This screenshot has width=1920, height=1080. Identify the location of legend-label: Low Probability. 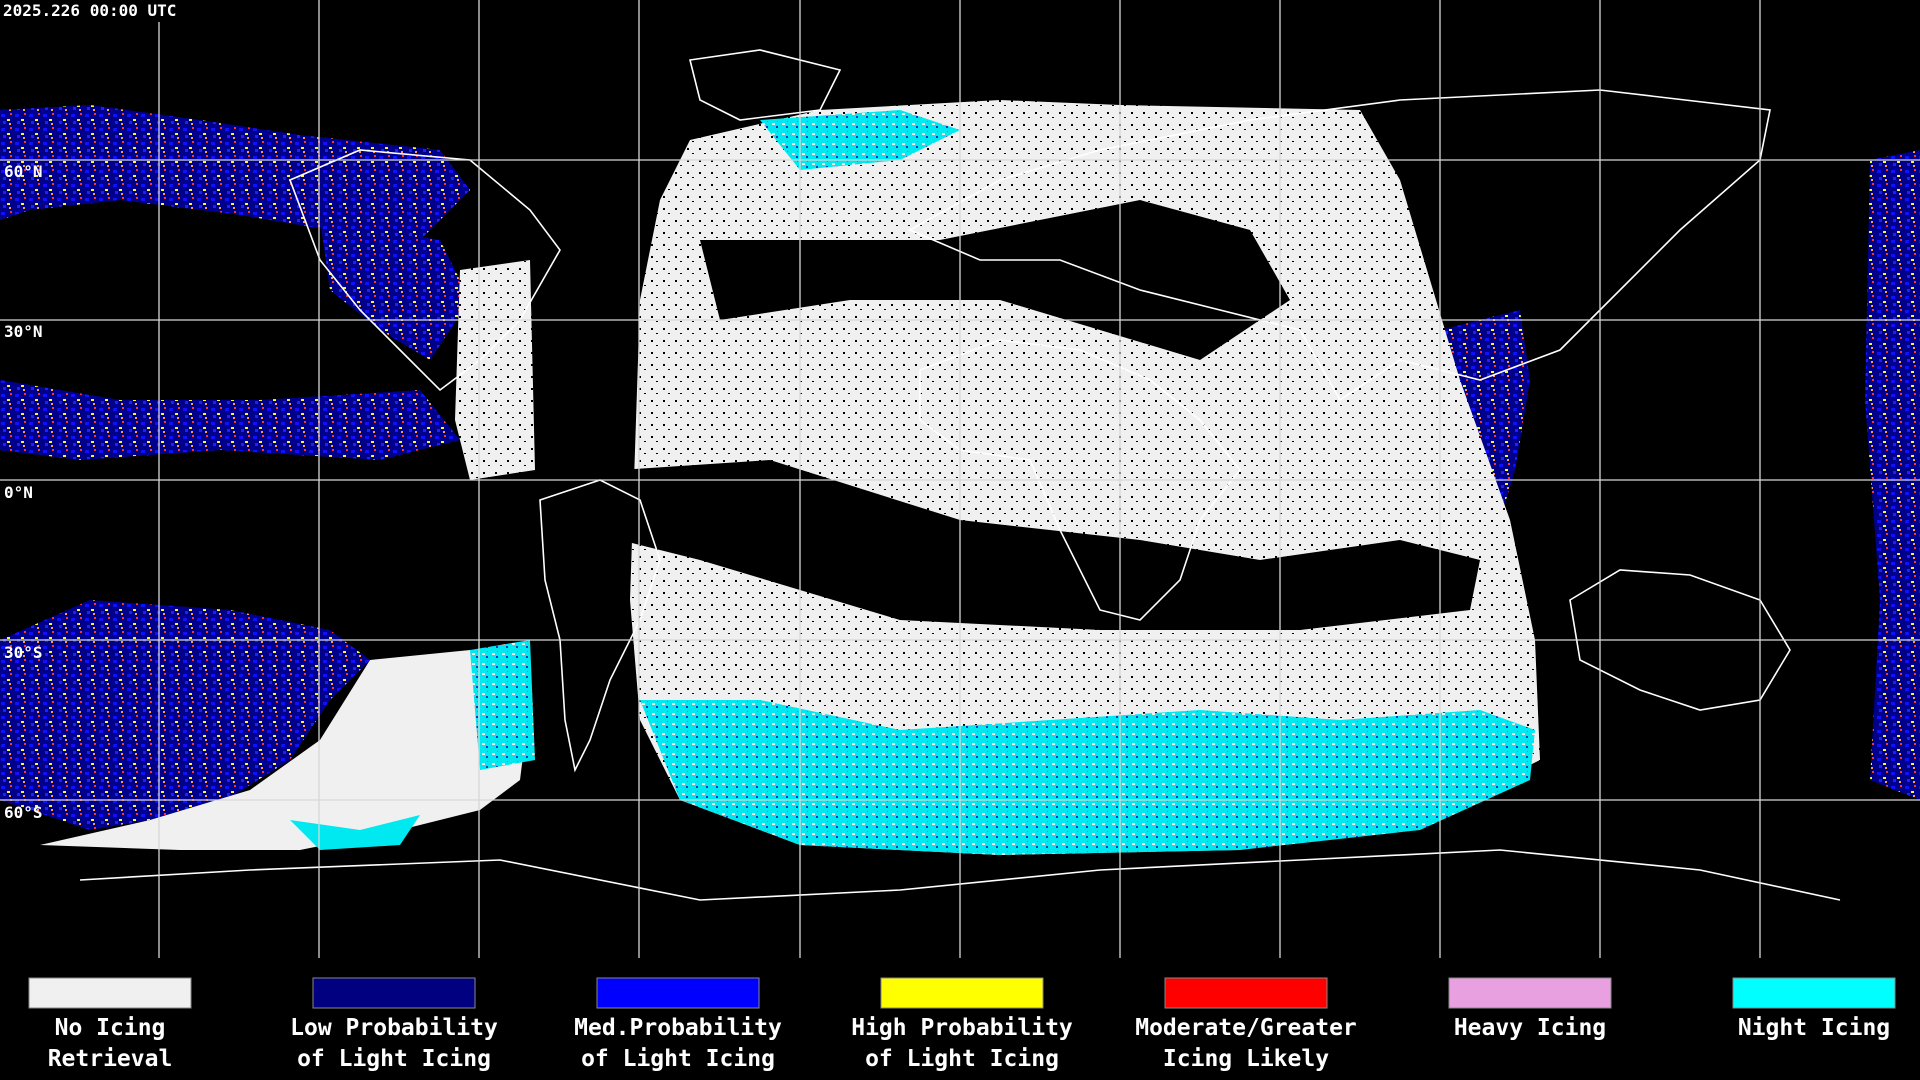
(394, 1028).